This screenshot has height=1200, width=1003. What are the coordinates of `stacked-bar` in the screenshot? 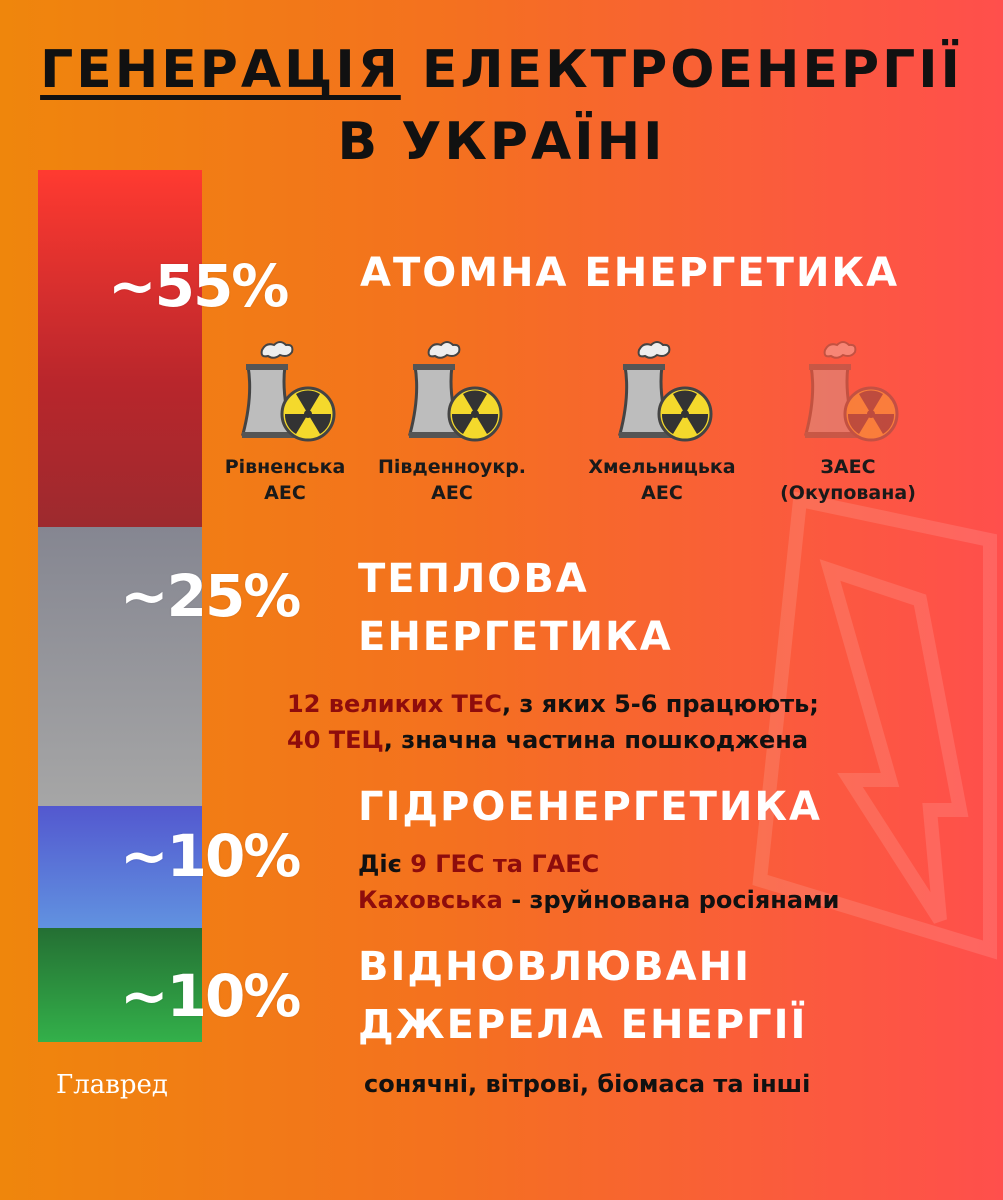 It's located at (120, 606).